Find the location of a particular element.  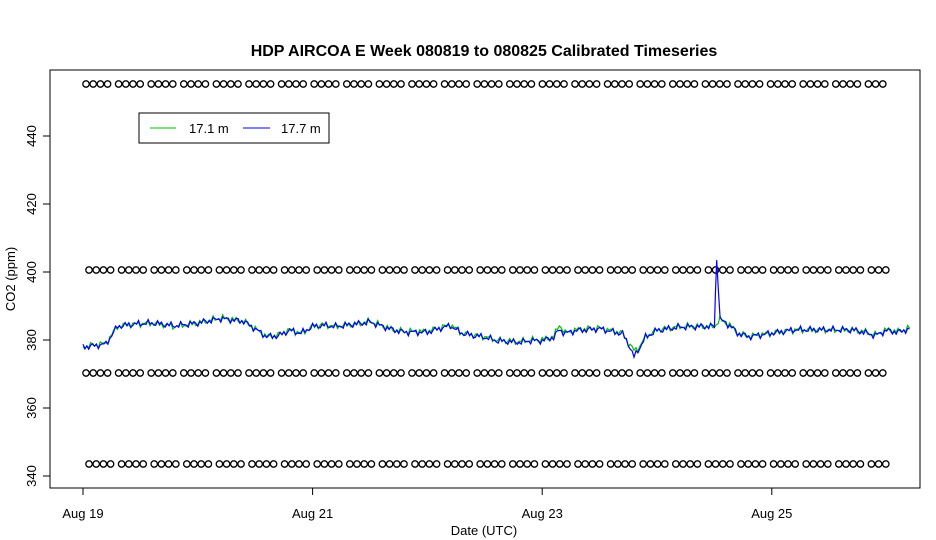

y-tick-label: 380 is located at coordinates (31, 340).